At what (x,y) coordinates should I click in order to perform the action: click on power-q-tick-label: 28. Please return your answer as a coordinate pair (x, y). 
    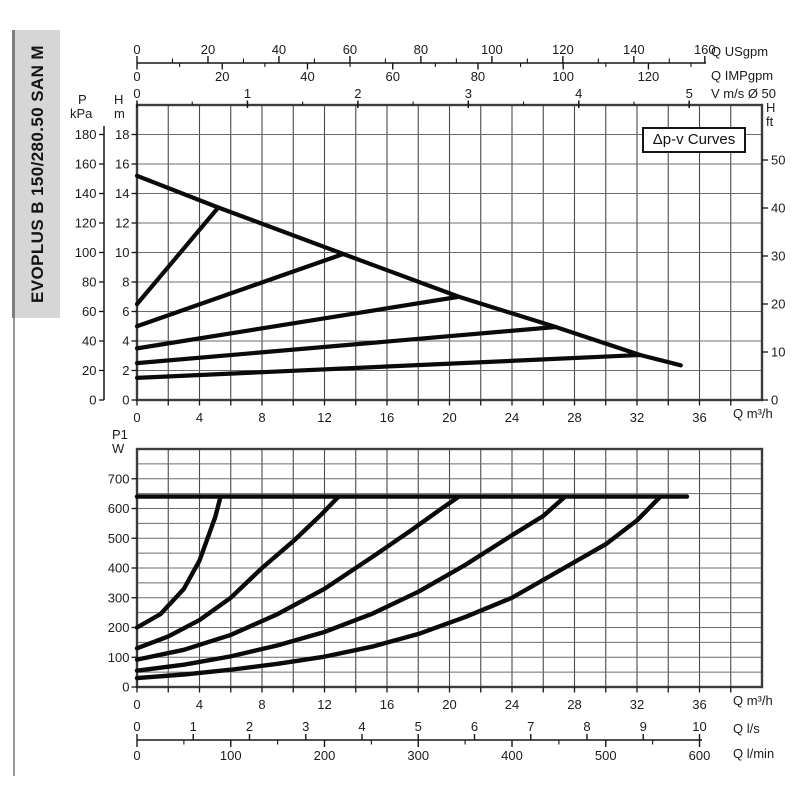
    Looking at the image, I should click on (574, 704).